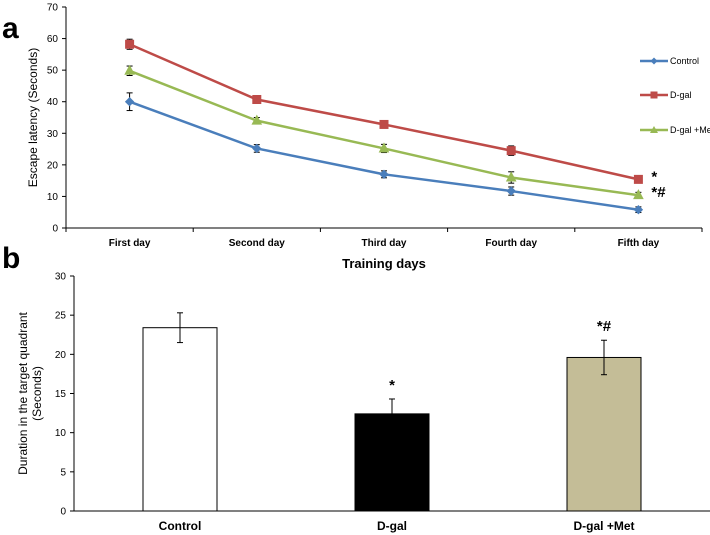 Image resolution: width=710 pixels, height=535 pixels. What do you see at coordinates (61, 394) in the screenshot?
I see `y-tick-label-b: 15` at bounding box center [61, 394].